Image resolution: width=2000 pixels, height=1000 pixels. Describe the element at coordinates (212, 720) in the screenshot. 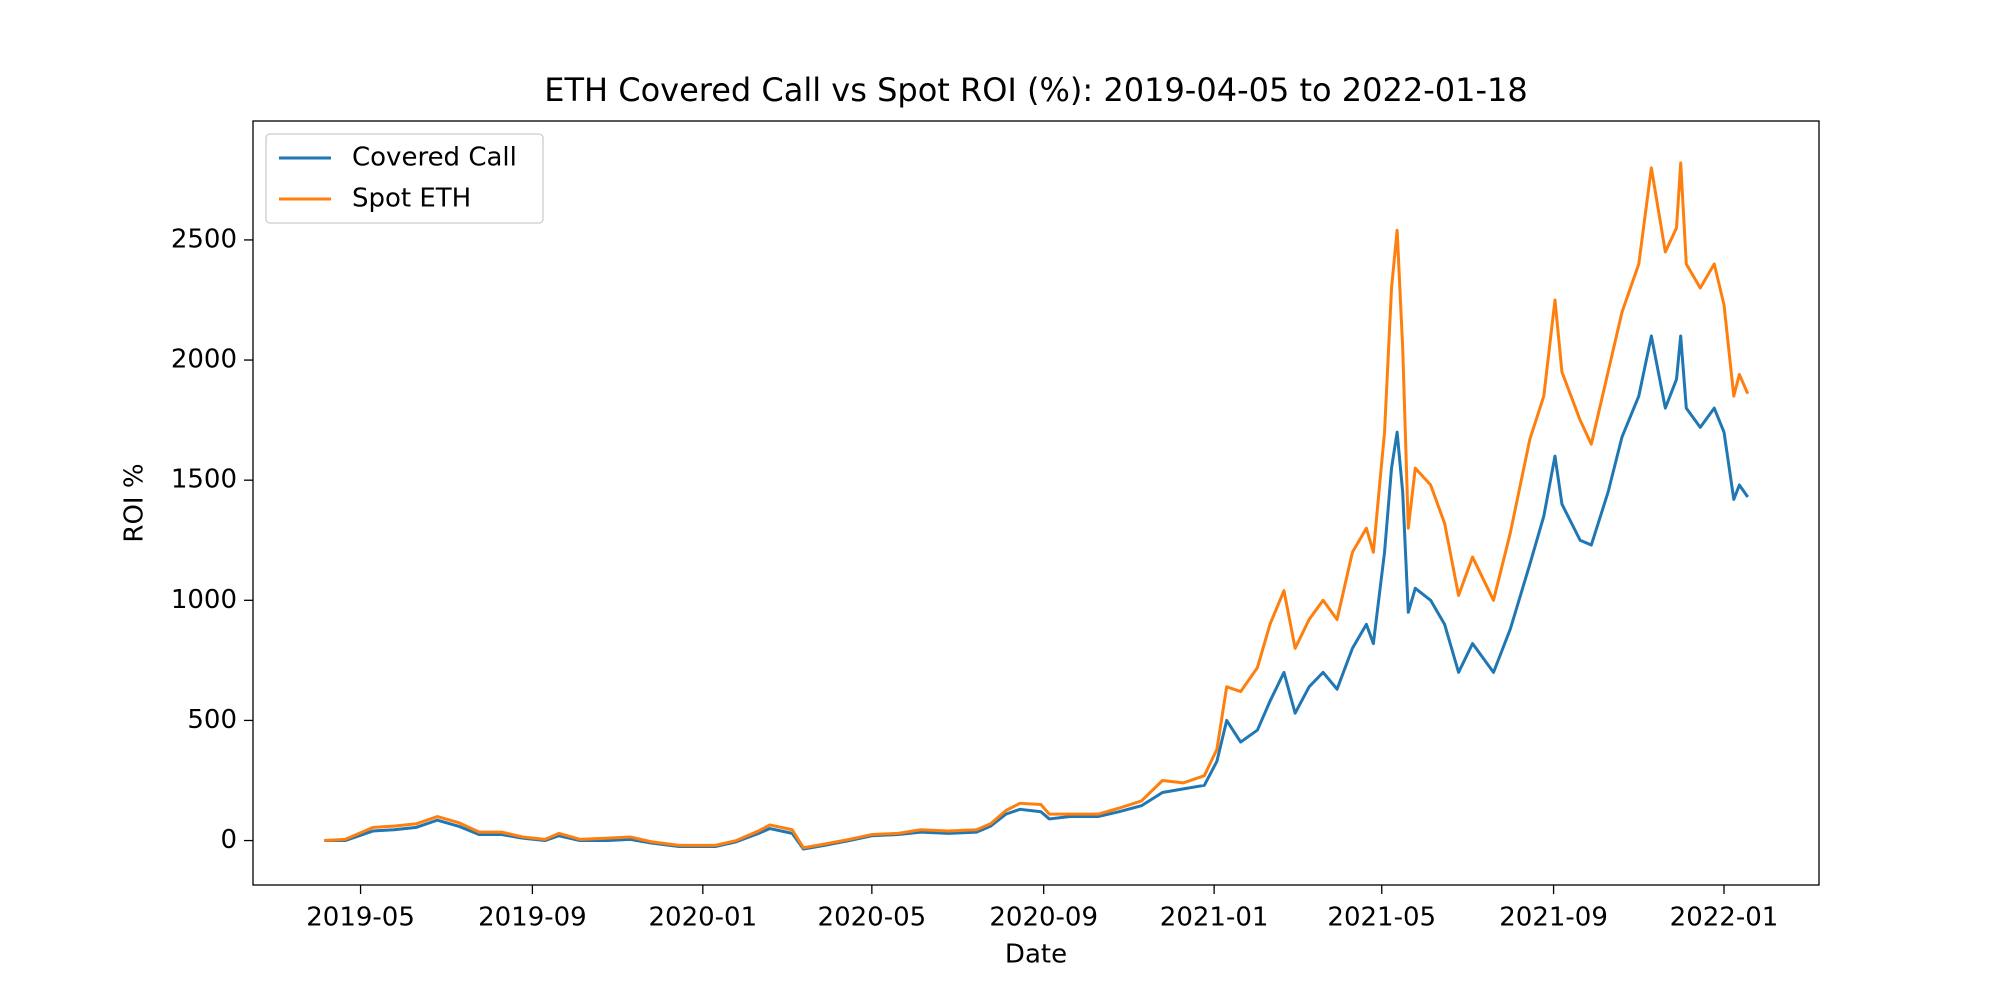

I see `y-tick-label: 500` at that location.